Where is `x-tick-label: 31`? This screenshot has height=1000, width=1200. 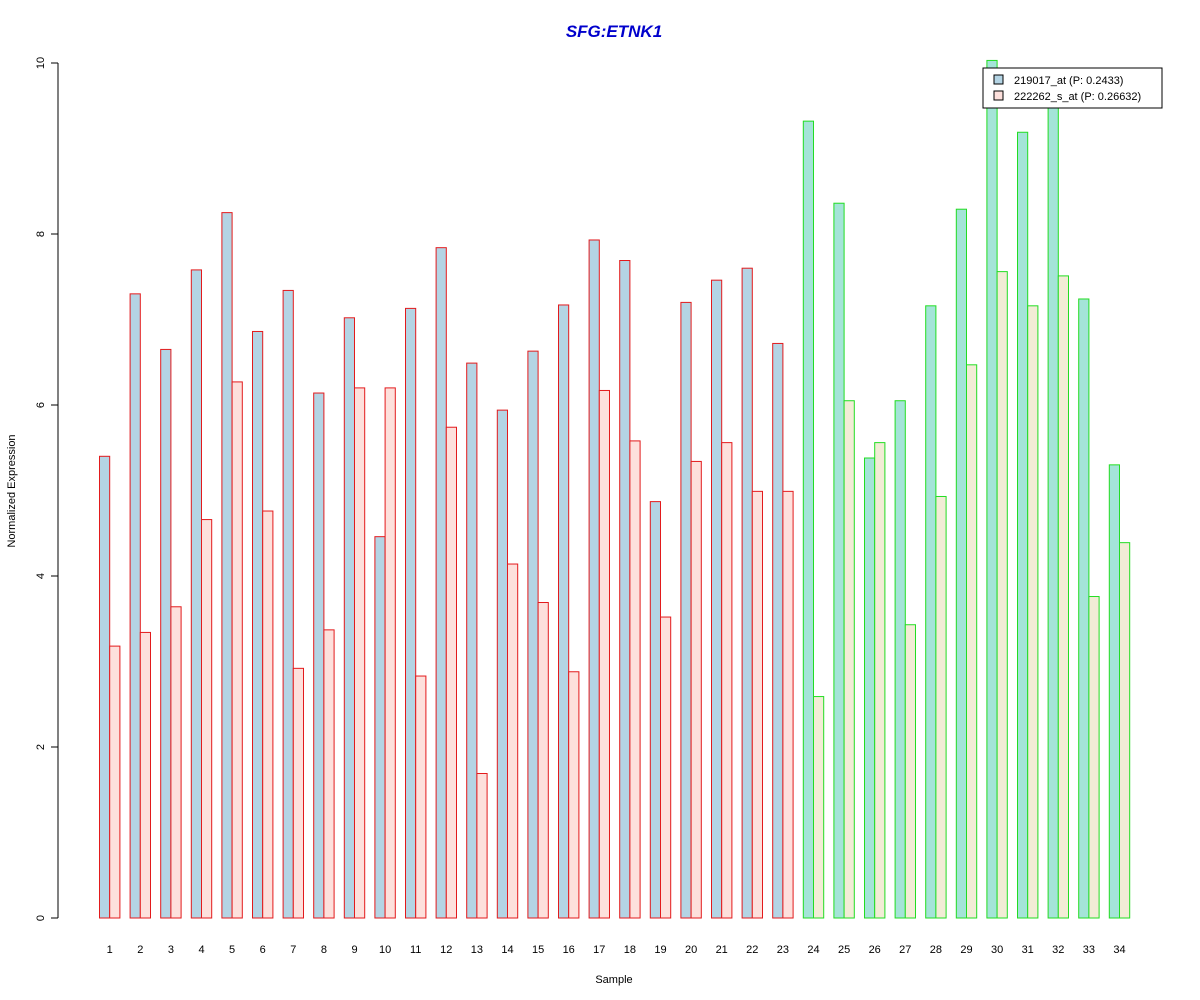
x-tick-label: 31 is located at coordinates (1028, 950).